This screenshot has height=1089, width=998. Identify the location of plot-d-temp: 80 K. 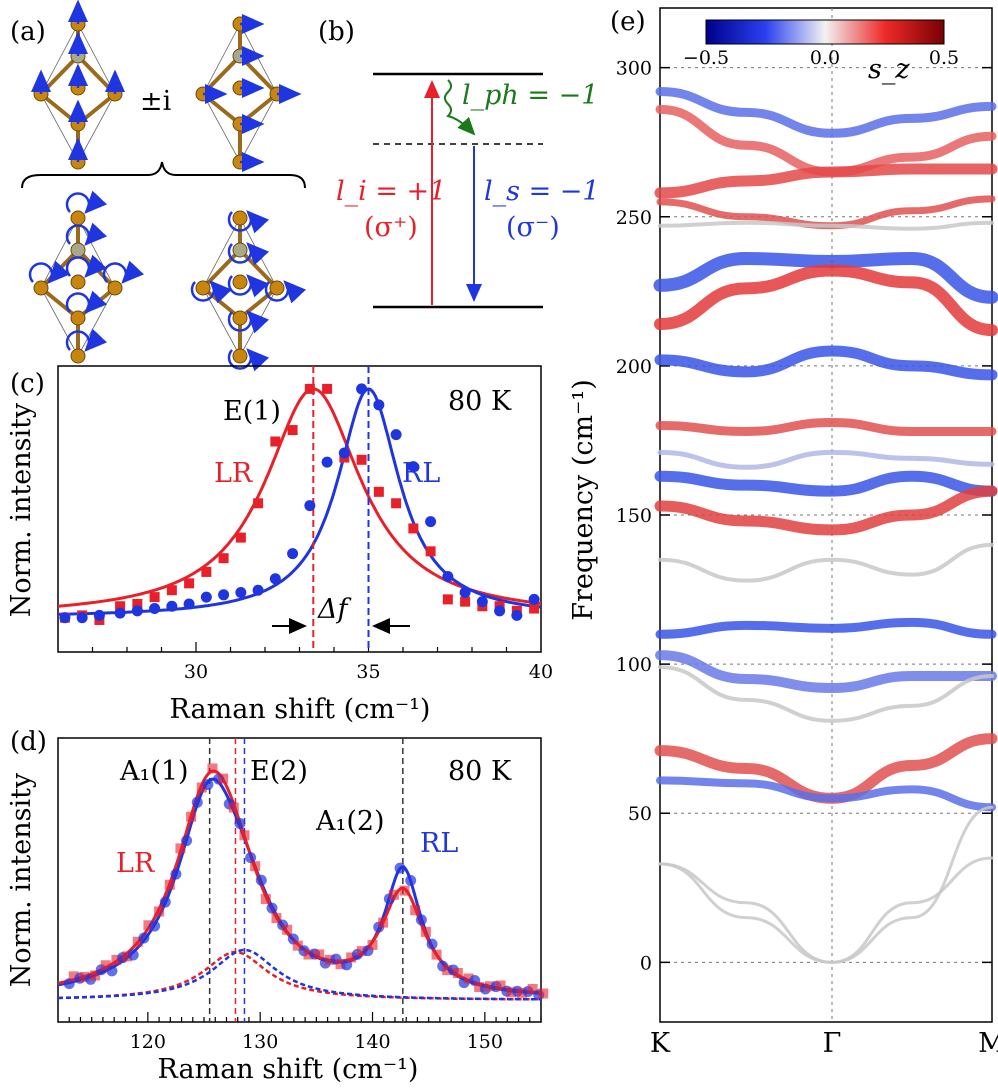
(480, 771).